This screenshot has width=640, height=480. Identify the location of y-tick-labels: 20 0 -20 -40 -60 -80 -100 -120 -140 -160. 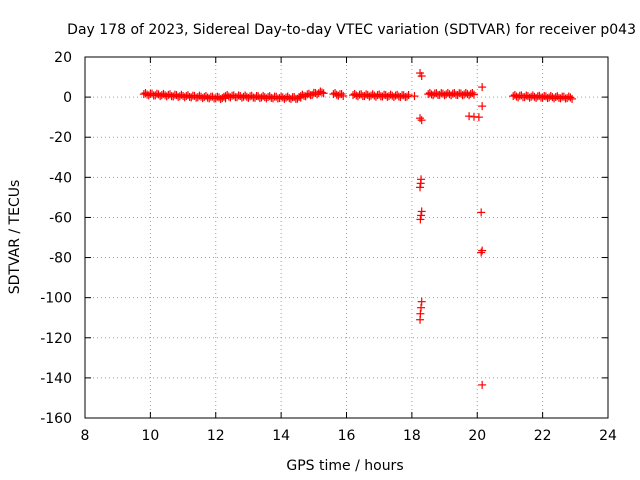
(56, 238).